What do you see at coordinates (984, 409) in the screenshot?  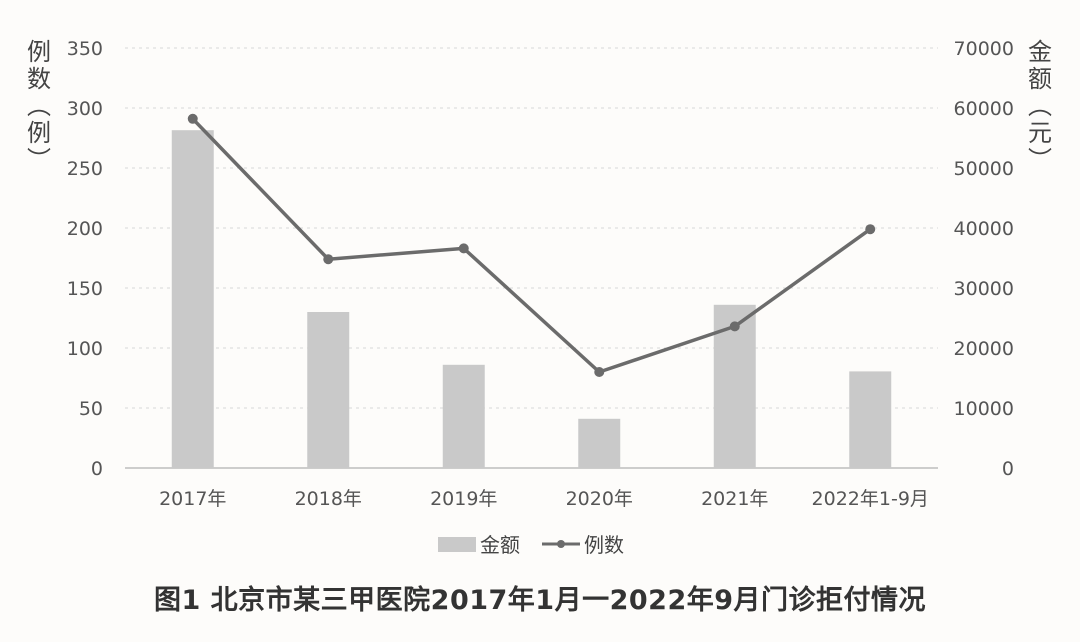 I see `right-tick-label: 10000` at bounding box center [984, 409].